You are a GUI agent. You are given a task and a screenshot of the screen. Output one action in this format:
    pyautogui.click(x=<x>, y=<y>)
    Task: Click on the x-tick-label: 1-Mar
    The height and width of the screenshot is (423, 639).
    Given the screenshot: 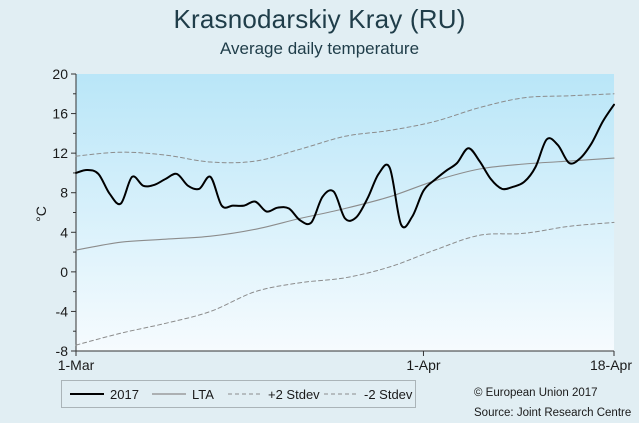 What is the action you would take?
    pyautogui.click(x=76, y=365)
    